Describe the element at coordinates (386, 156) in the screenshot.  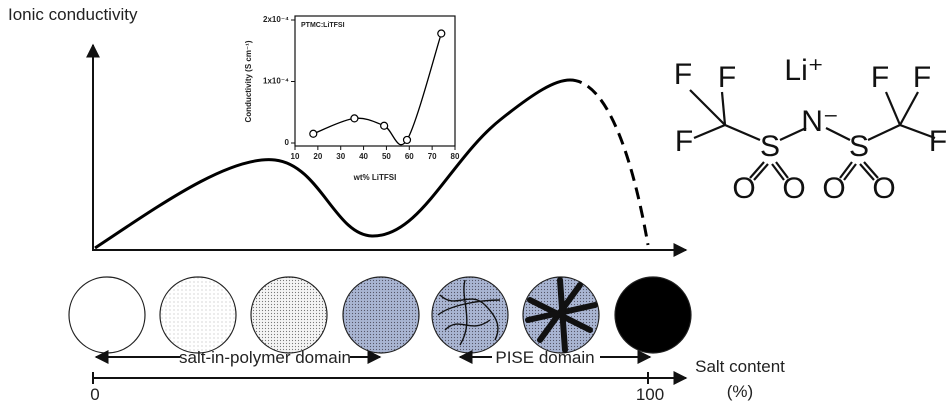
I see `x-tick-label: 50` at that location.